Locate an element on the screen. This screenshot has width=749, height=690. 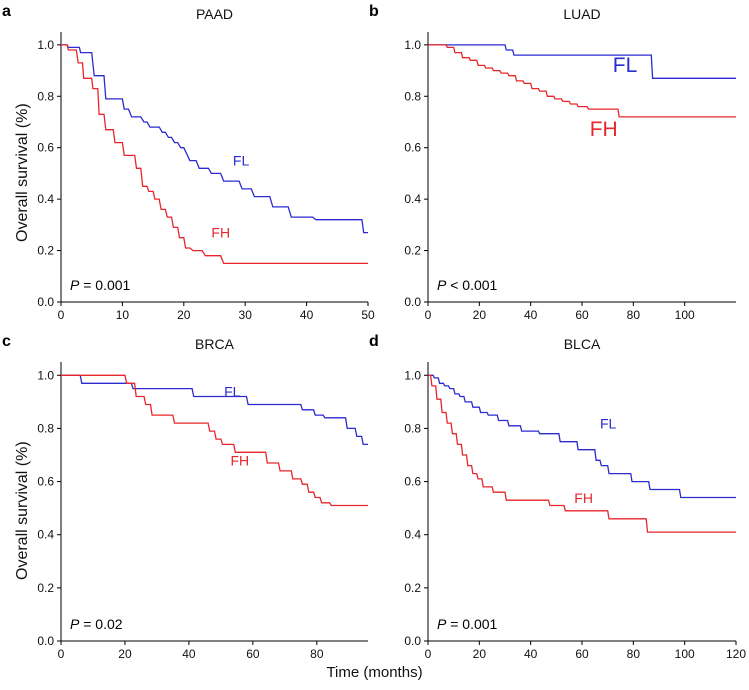
panel-a-x-tick-label: 0 is located at coordinates (61, 315).